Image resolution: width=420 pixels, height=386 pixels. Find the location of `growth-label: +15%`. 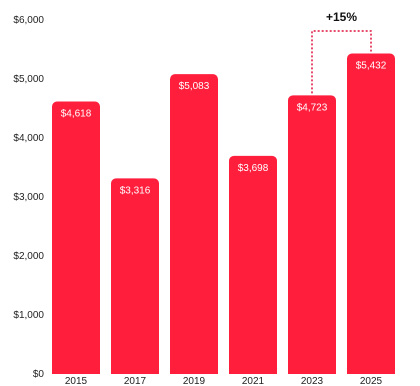

growth-label: +15% is located at coordinates (341, 17).